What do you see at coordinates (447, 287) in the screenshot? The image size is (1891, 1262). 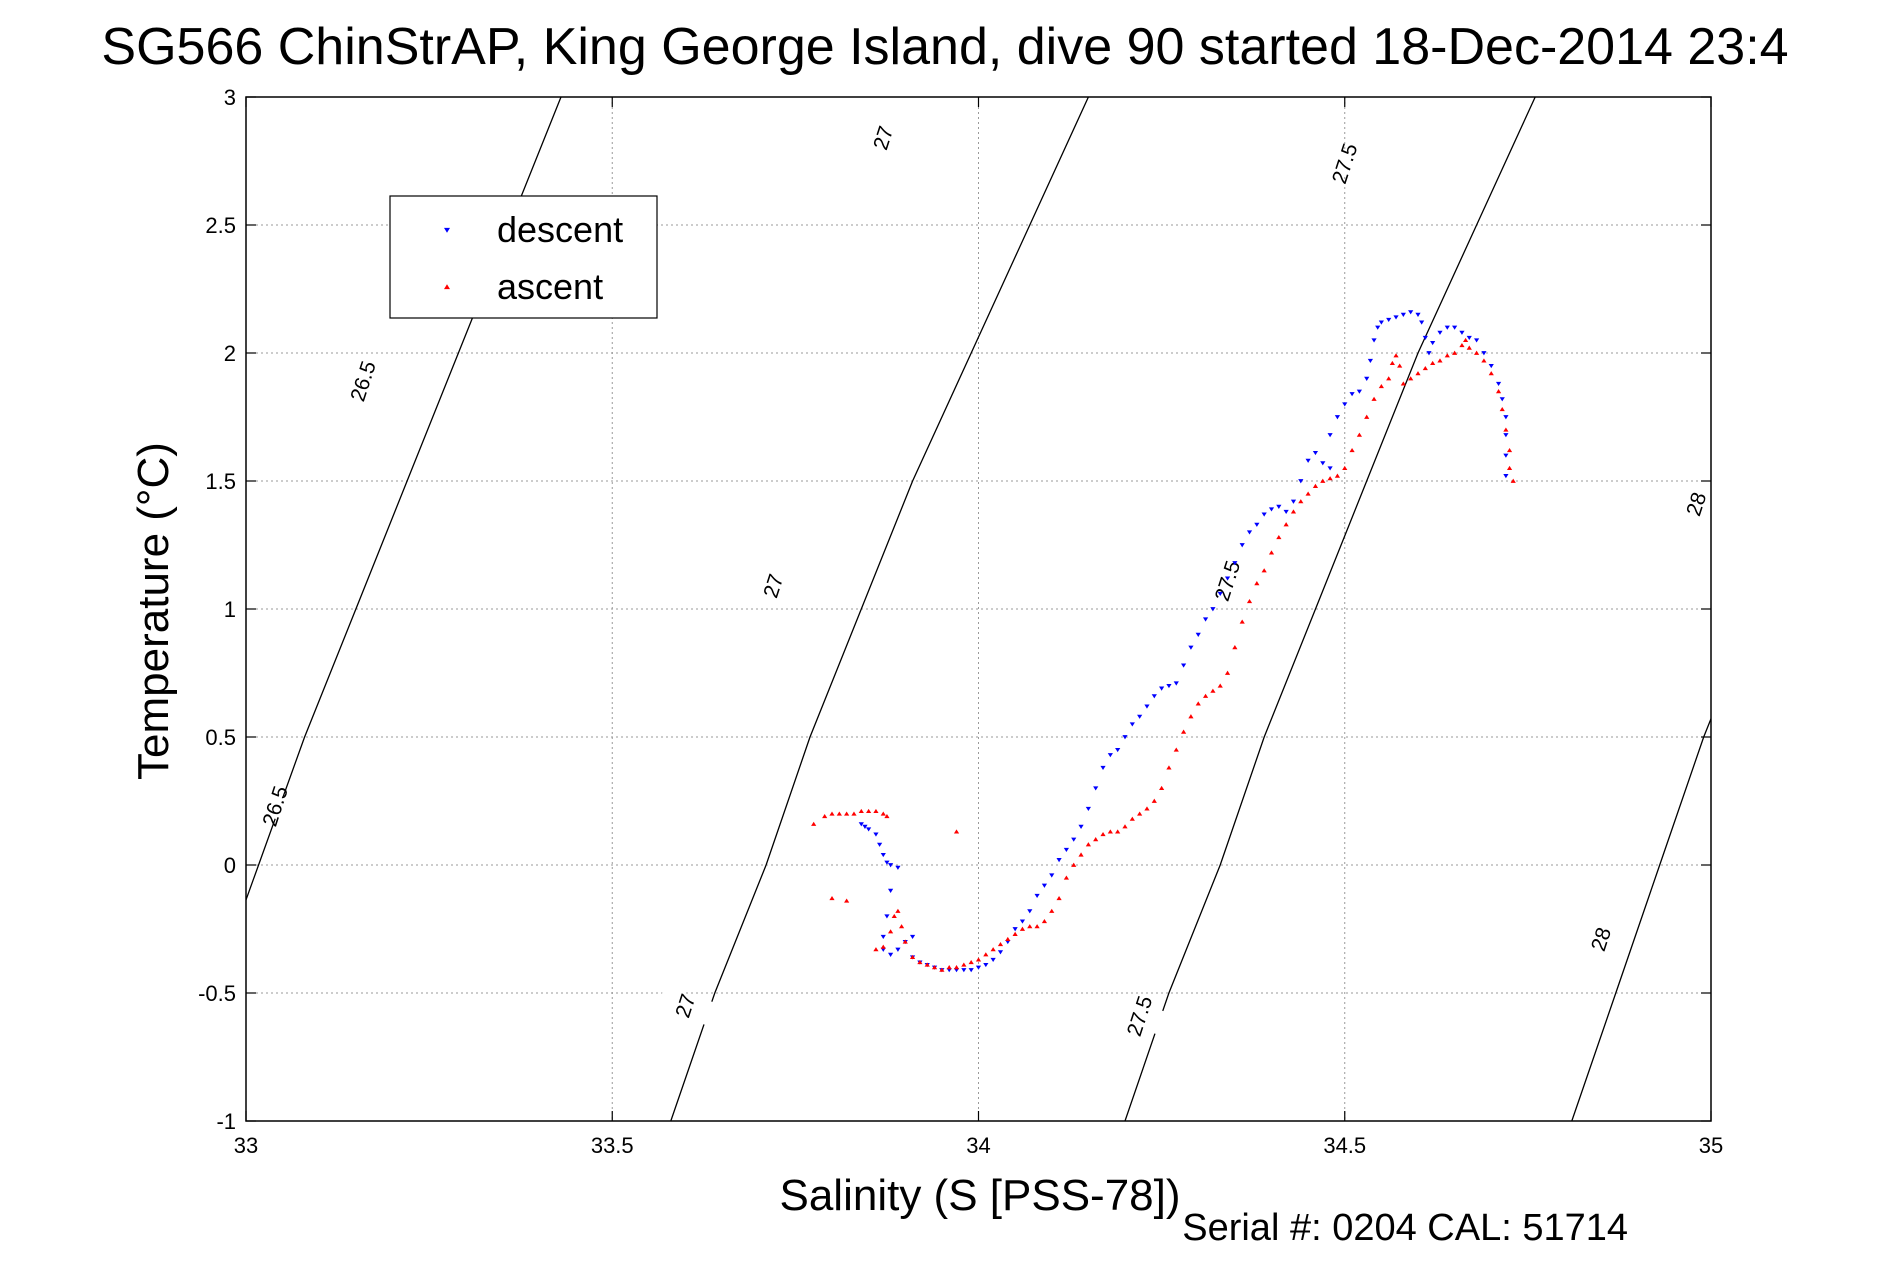 I see `legend-marker-icon` at bounding box center [447, 287].